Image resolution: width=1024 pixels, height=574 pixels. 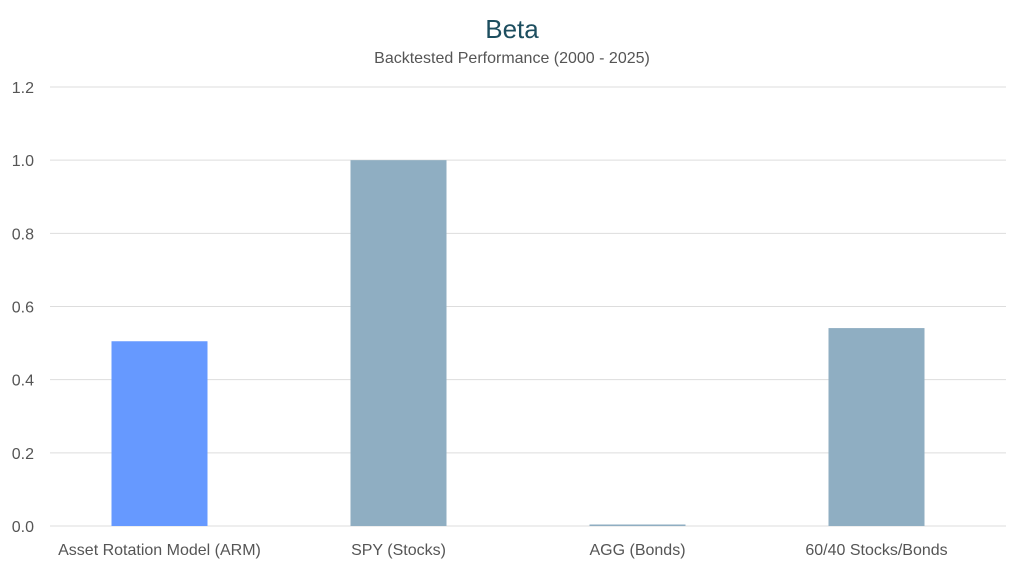 What do you see at coordinates (512, 58) in the screenshot?
I see `chart-subtitle: Backtested Performance (2000 - 2025)` at bounding box center [512, 58].